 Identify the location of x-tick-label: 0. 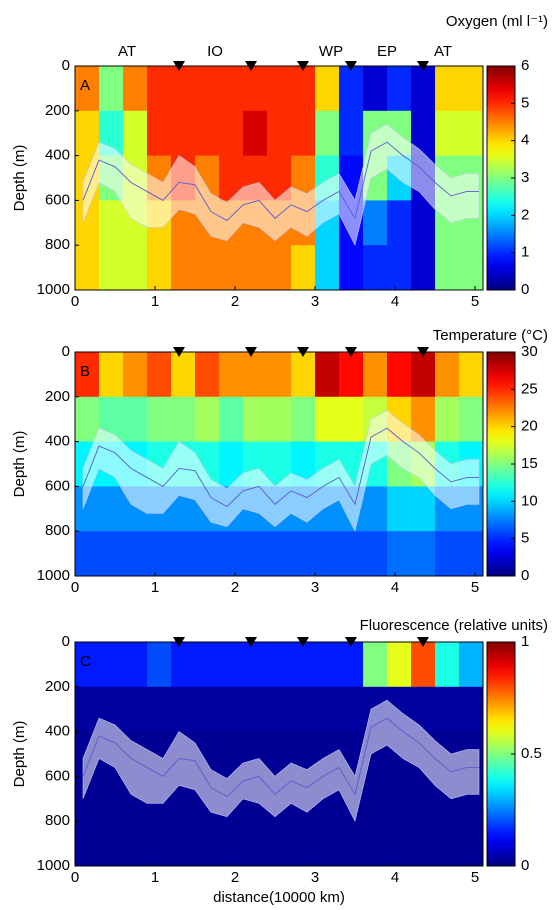
(75, 301).